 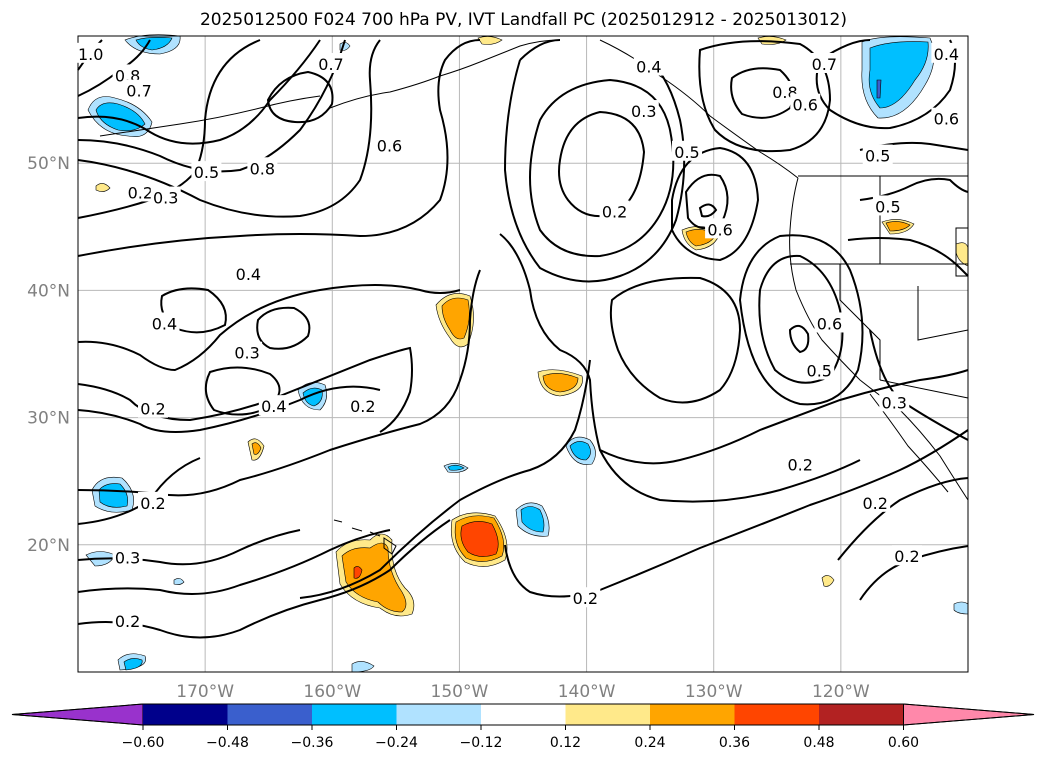 What do you see at coordinates (587, 692) in the screenshot?
I see `lon-tick-label: 140°W` at bounding box center [587, 692].